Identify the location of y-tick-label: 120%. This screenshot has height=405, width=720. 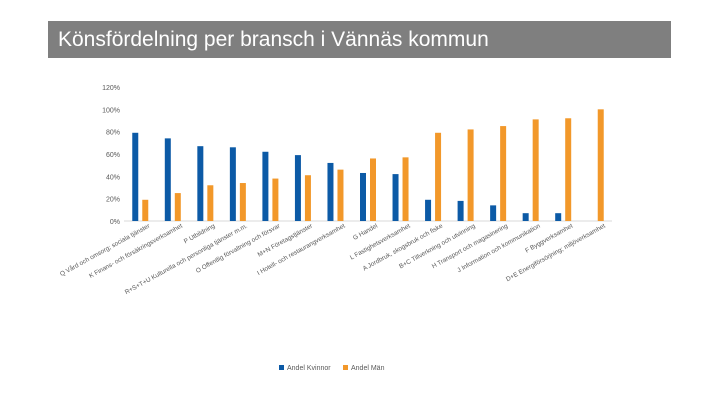
(111, 88).